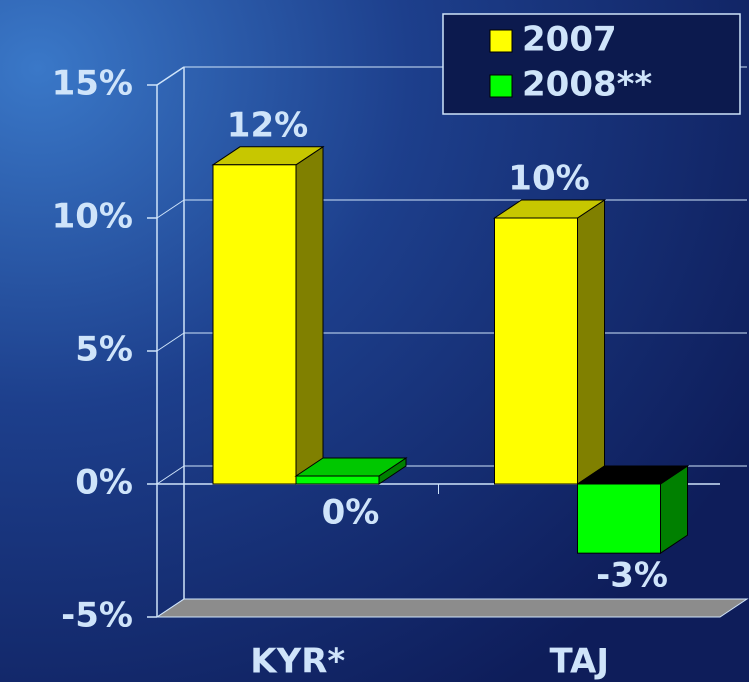  I want to click on x-tick-label: KYR*, so click(297, 662).